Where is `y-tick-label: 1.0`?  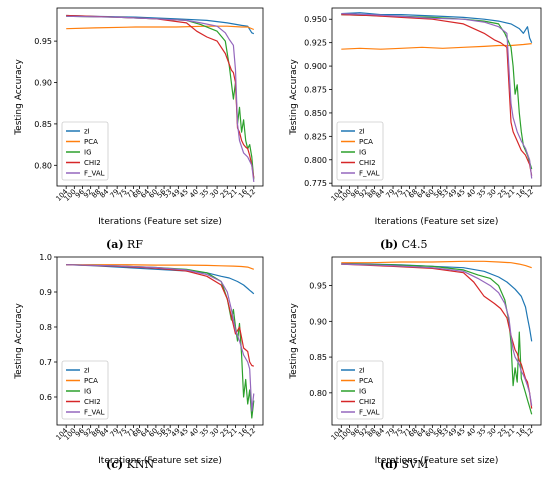 y-tick-label: 1.0 is located at coordinates (45, 257).